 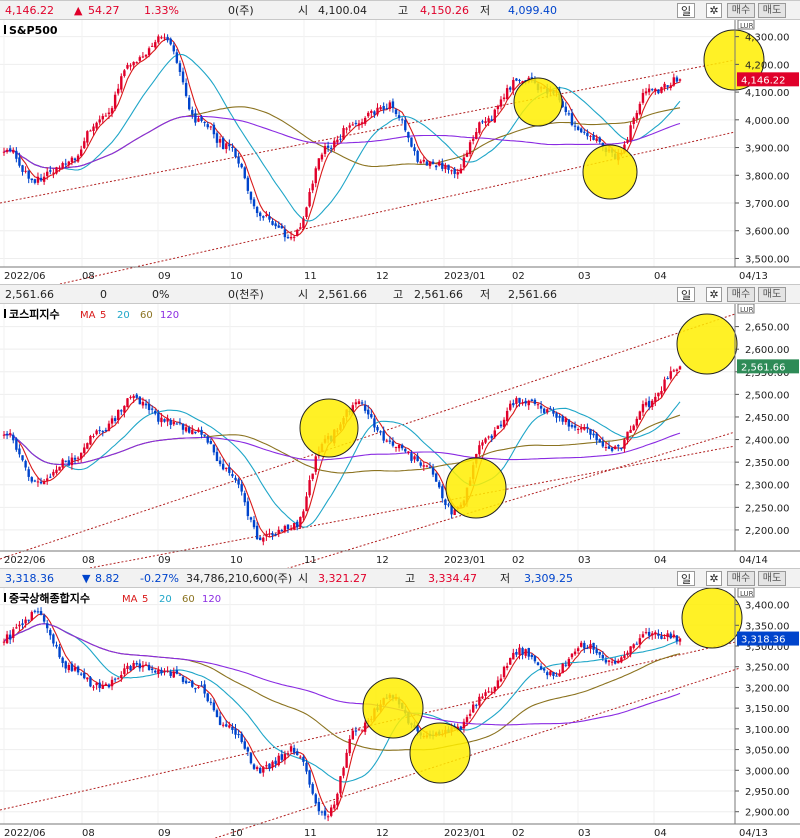 What do you see at coordinates (767, 149) in the screenshot?
I see `y-tick-label: 3,900.00` at bounding box center [767, 149].